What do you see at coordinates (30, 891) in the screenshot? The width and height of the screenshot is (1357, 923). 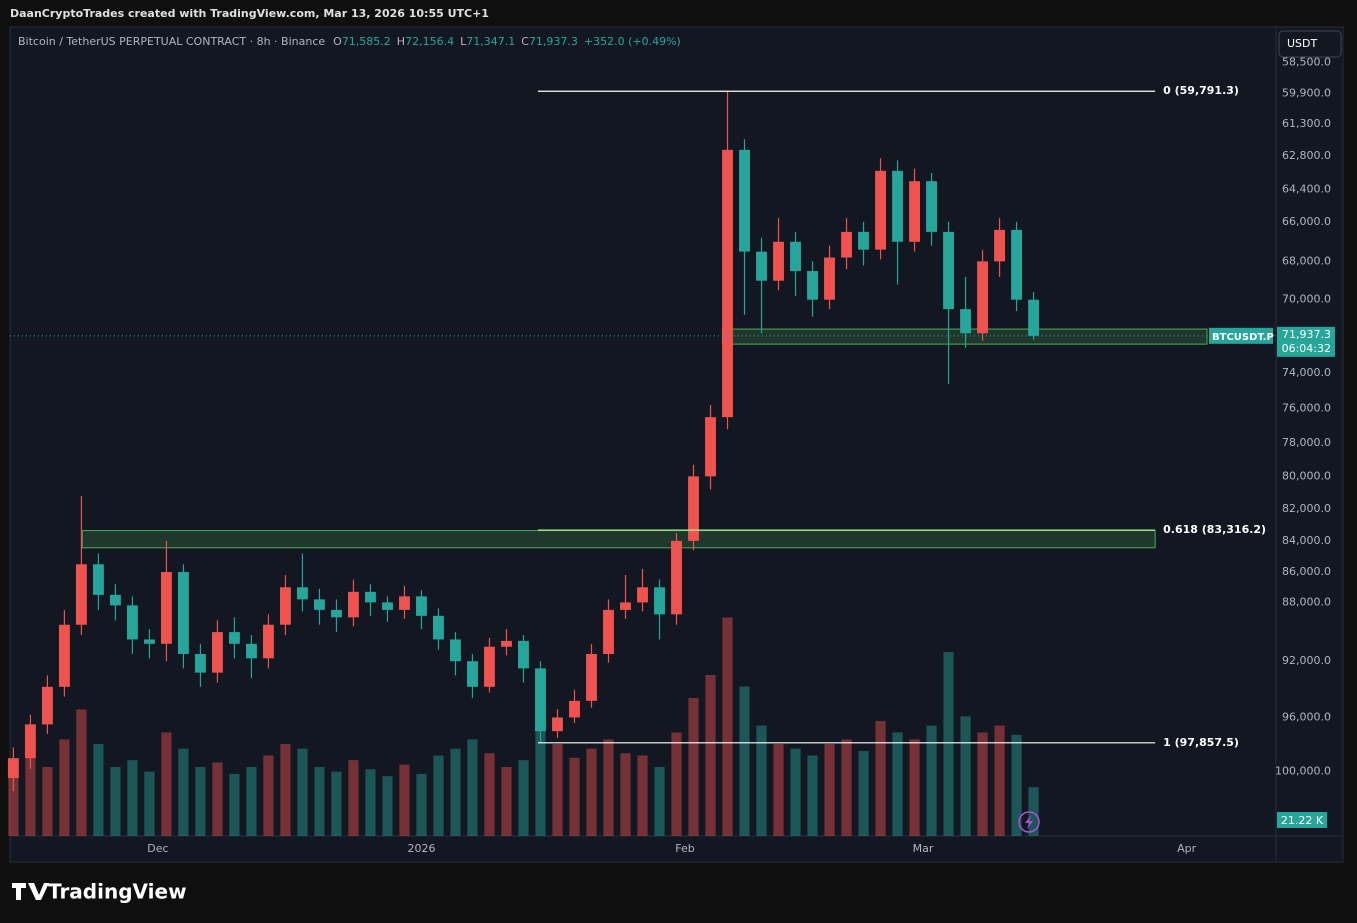 I see `brand-logo` at bounding box center [30, 891].